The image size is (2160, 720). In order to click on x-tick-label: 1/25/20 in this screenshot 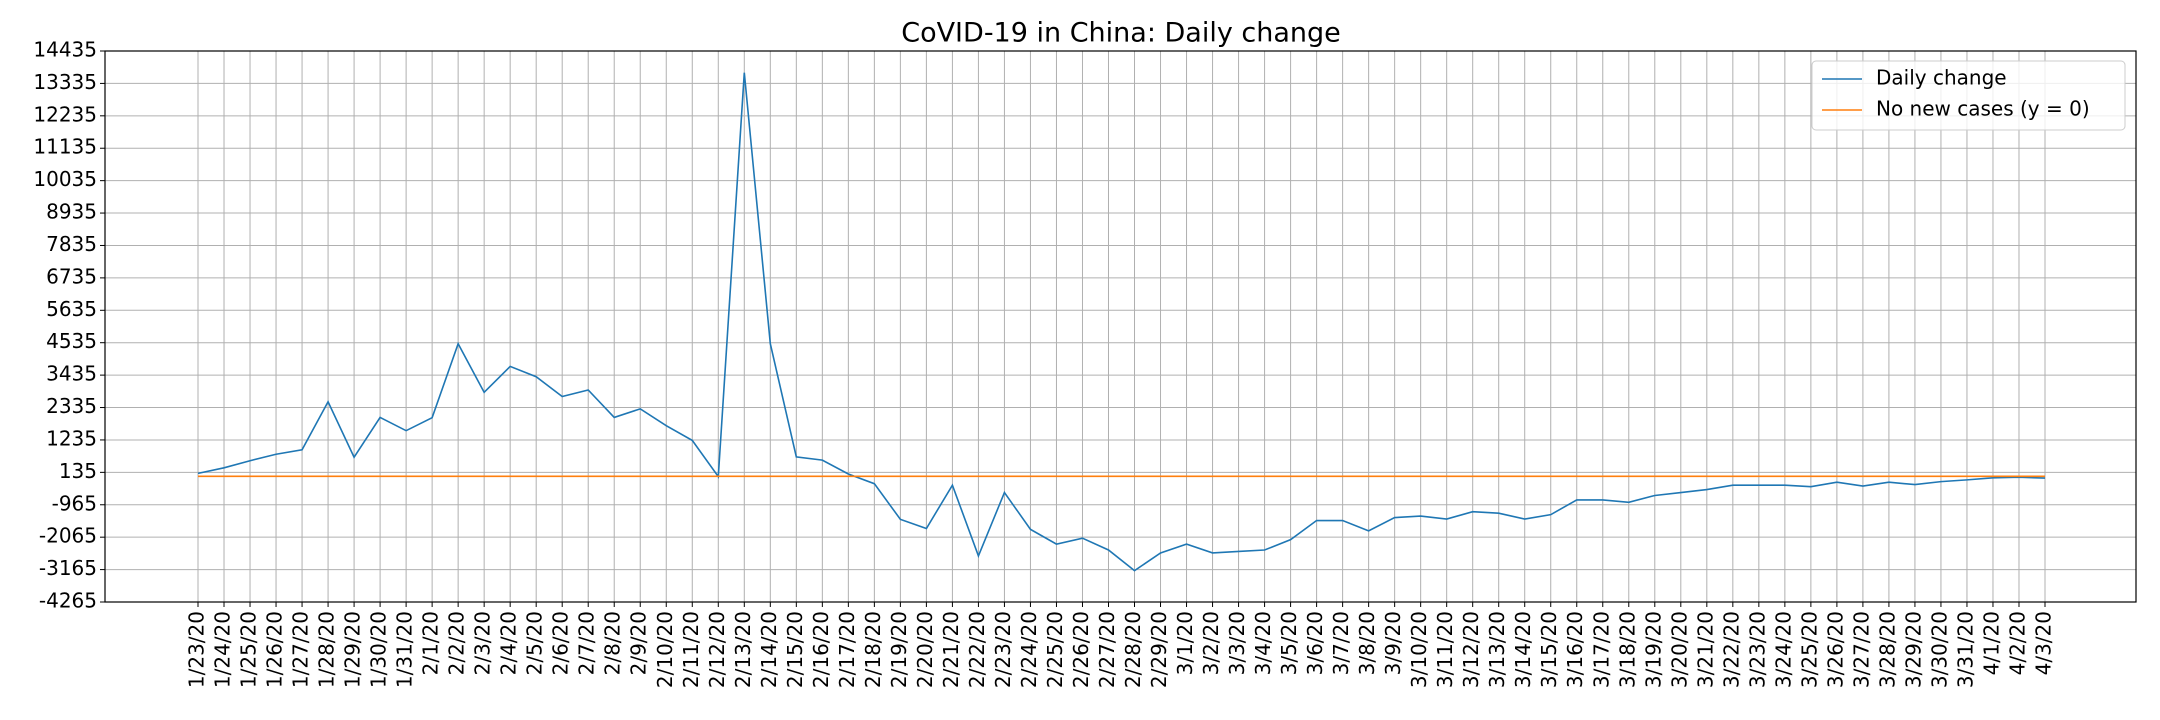, I will do `click(249, 649)`.